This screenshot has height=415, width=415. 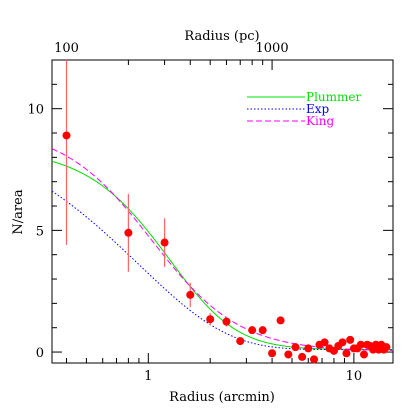 I want to click on legend-label-plummer: Plummer, so click(x=334, y=97).